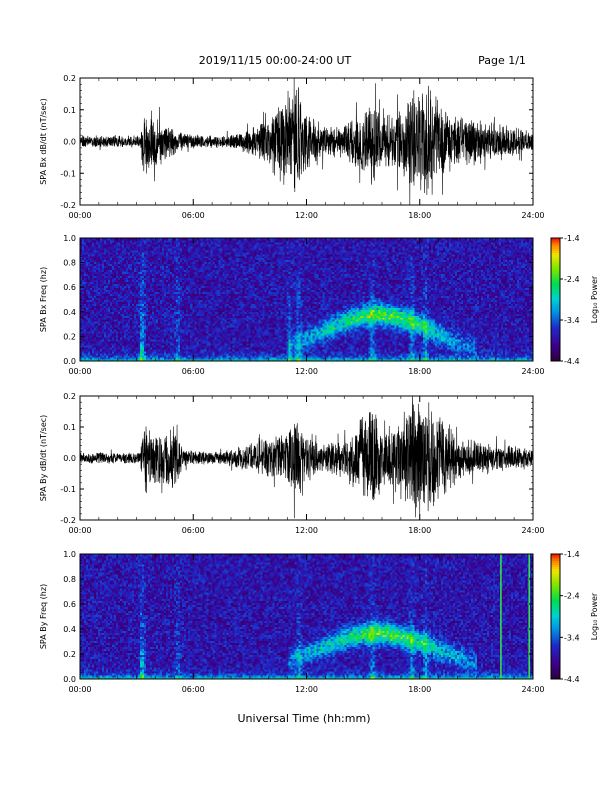 The image size is (612, 792). Describe the element at coordinates (43, 299) in the screenshot. I see `y-axis-label: SPA Bx Freq (hz)` at that location.